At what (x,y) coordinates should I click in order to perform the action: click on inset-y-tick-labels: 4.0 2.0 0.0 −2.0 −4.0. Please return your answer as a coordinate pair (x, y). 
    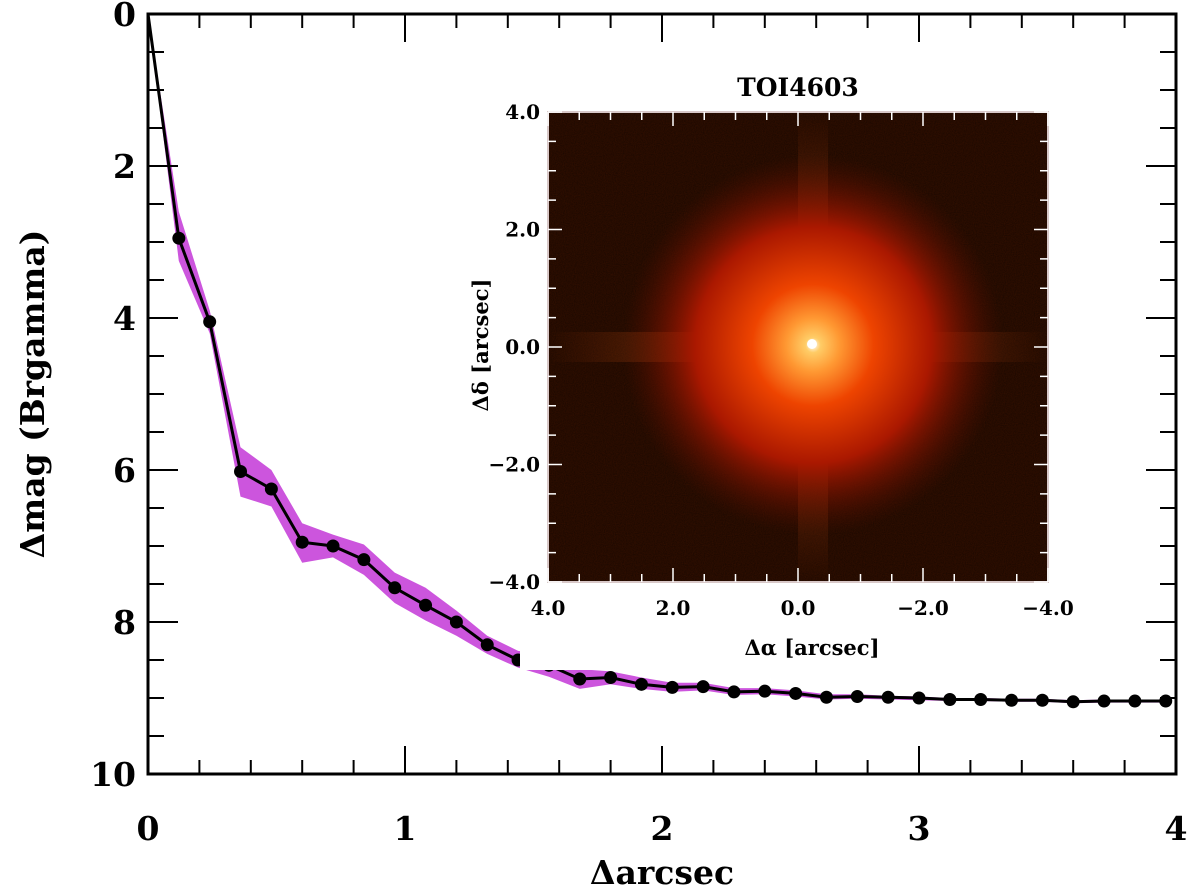
    Looking at the image, I should click on (514, 347).